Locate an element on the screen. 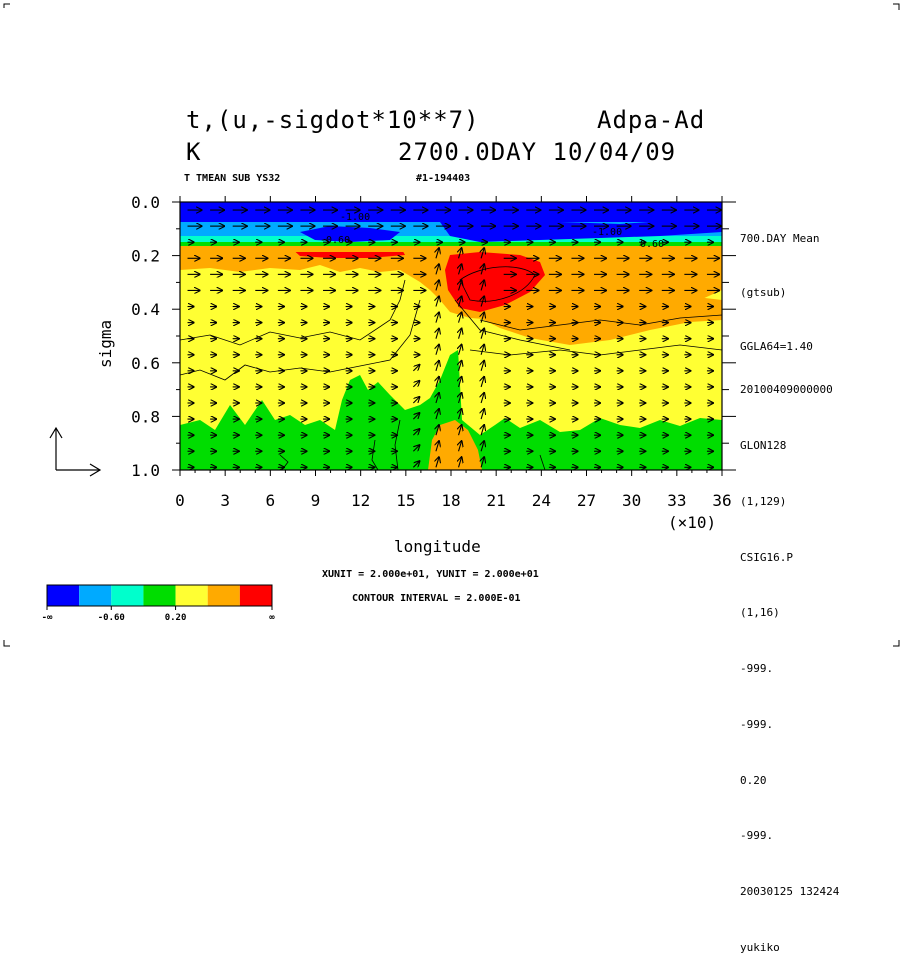 The height and width of the screenshot is (976, 904). x-tick-label: 30 is located at coordinates (631, 500).